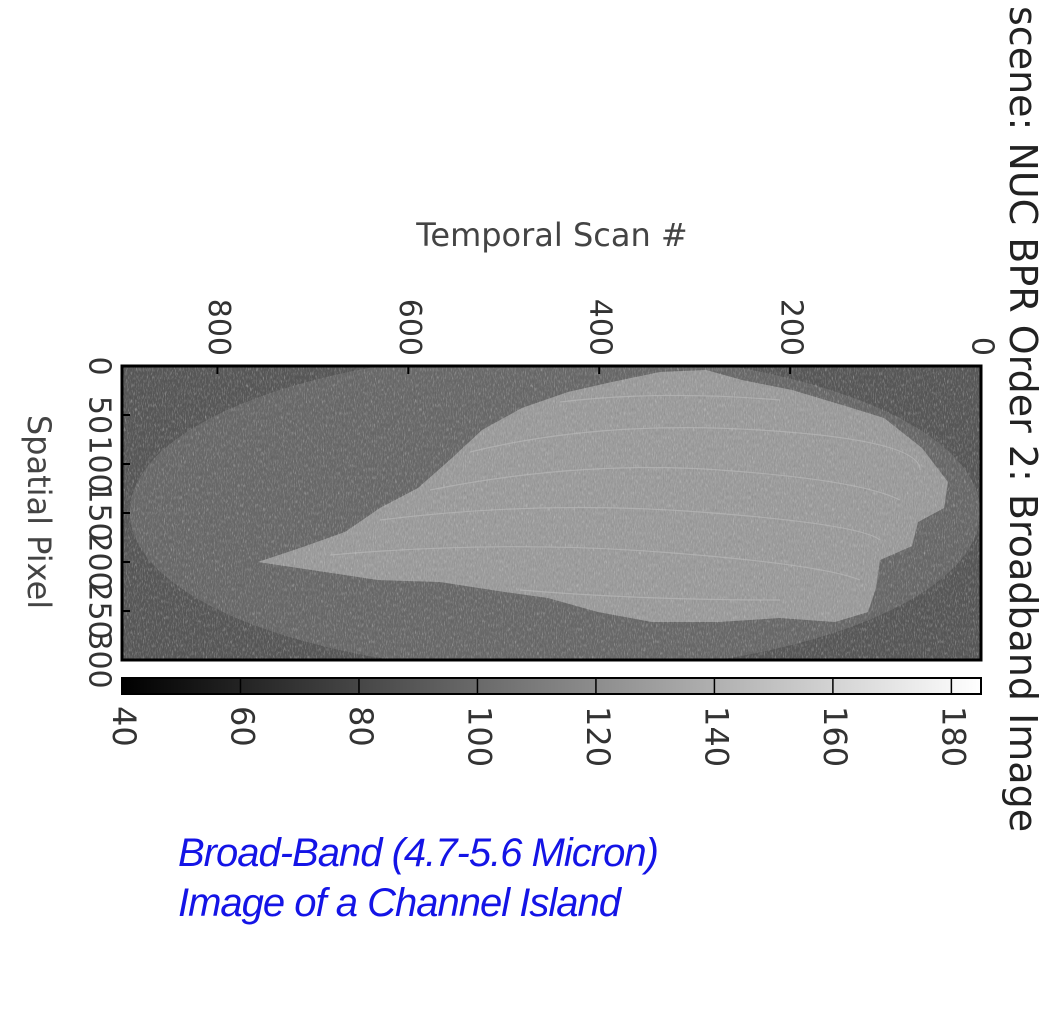 The width and height of the screenshot is (1044, 1018). What do you see at coordinates (361, 726) in the screenshot?
I see `colorbar-tick-label: 80` at bounding box center [361, 726].